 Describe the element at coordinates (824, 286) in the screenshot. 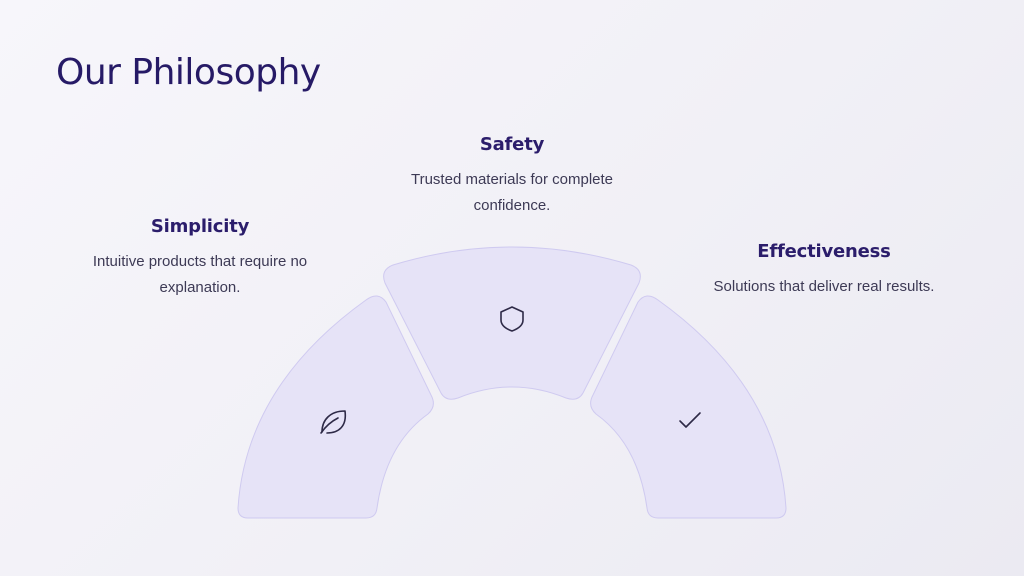

I see `principle-effectiveness-description: Solutions that deliver real results.` at that location.